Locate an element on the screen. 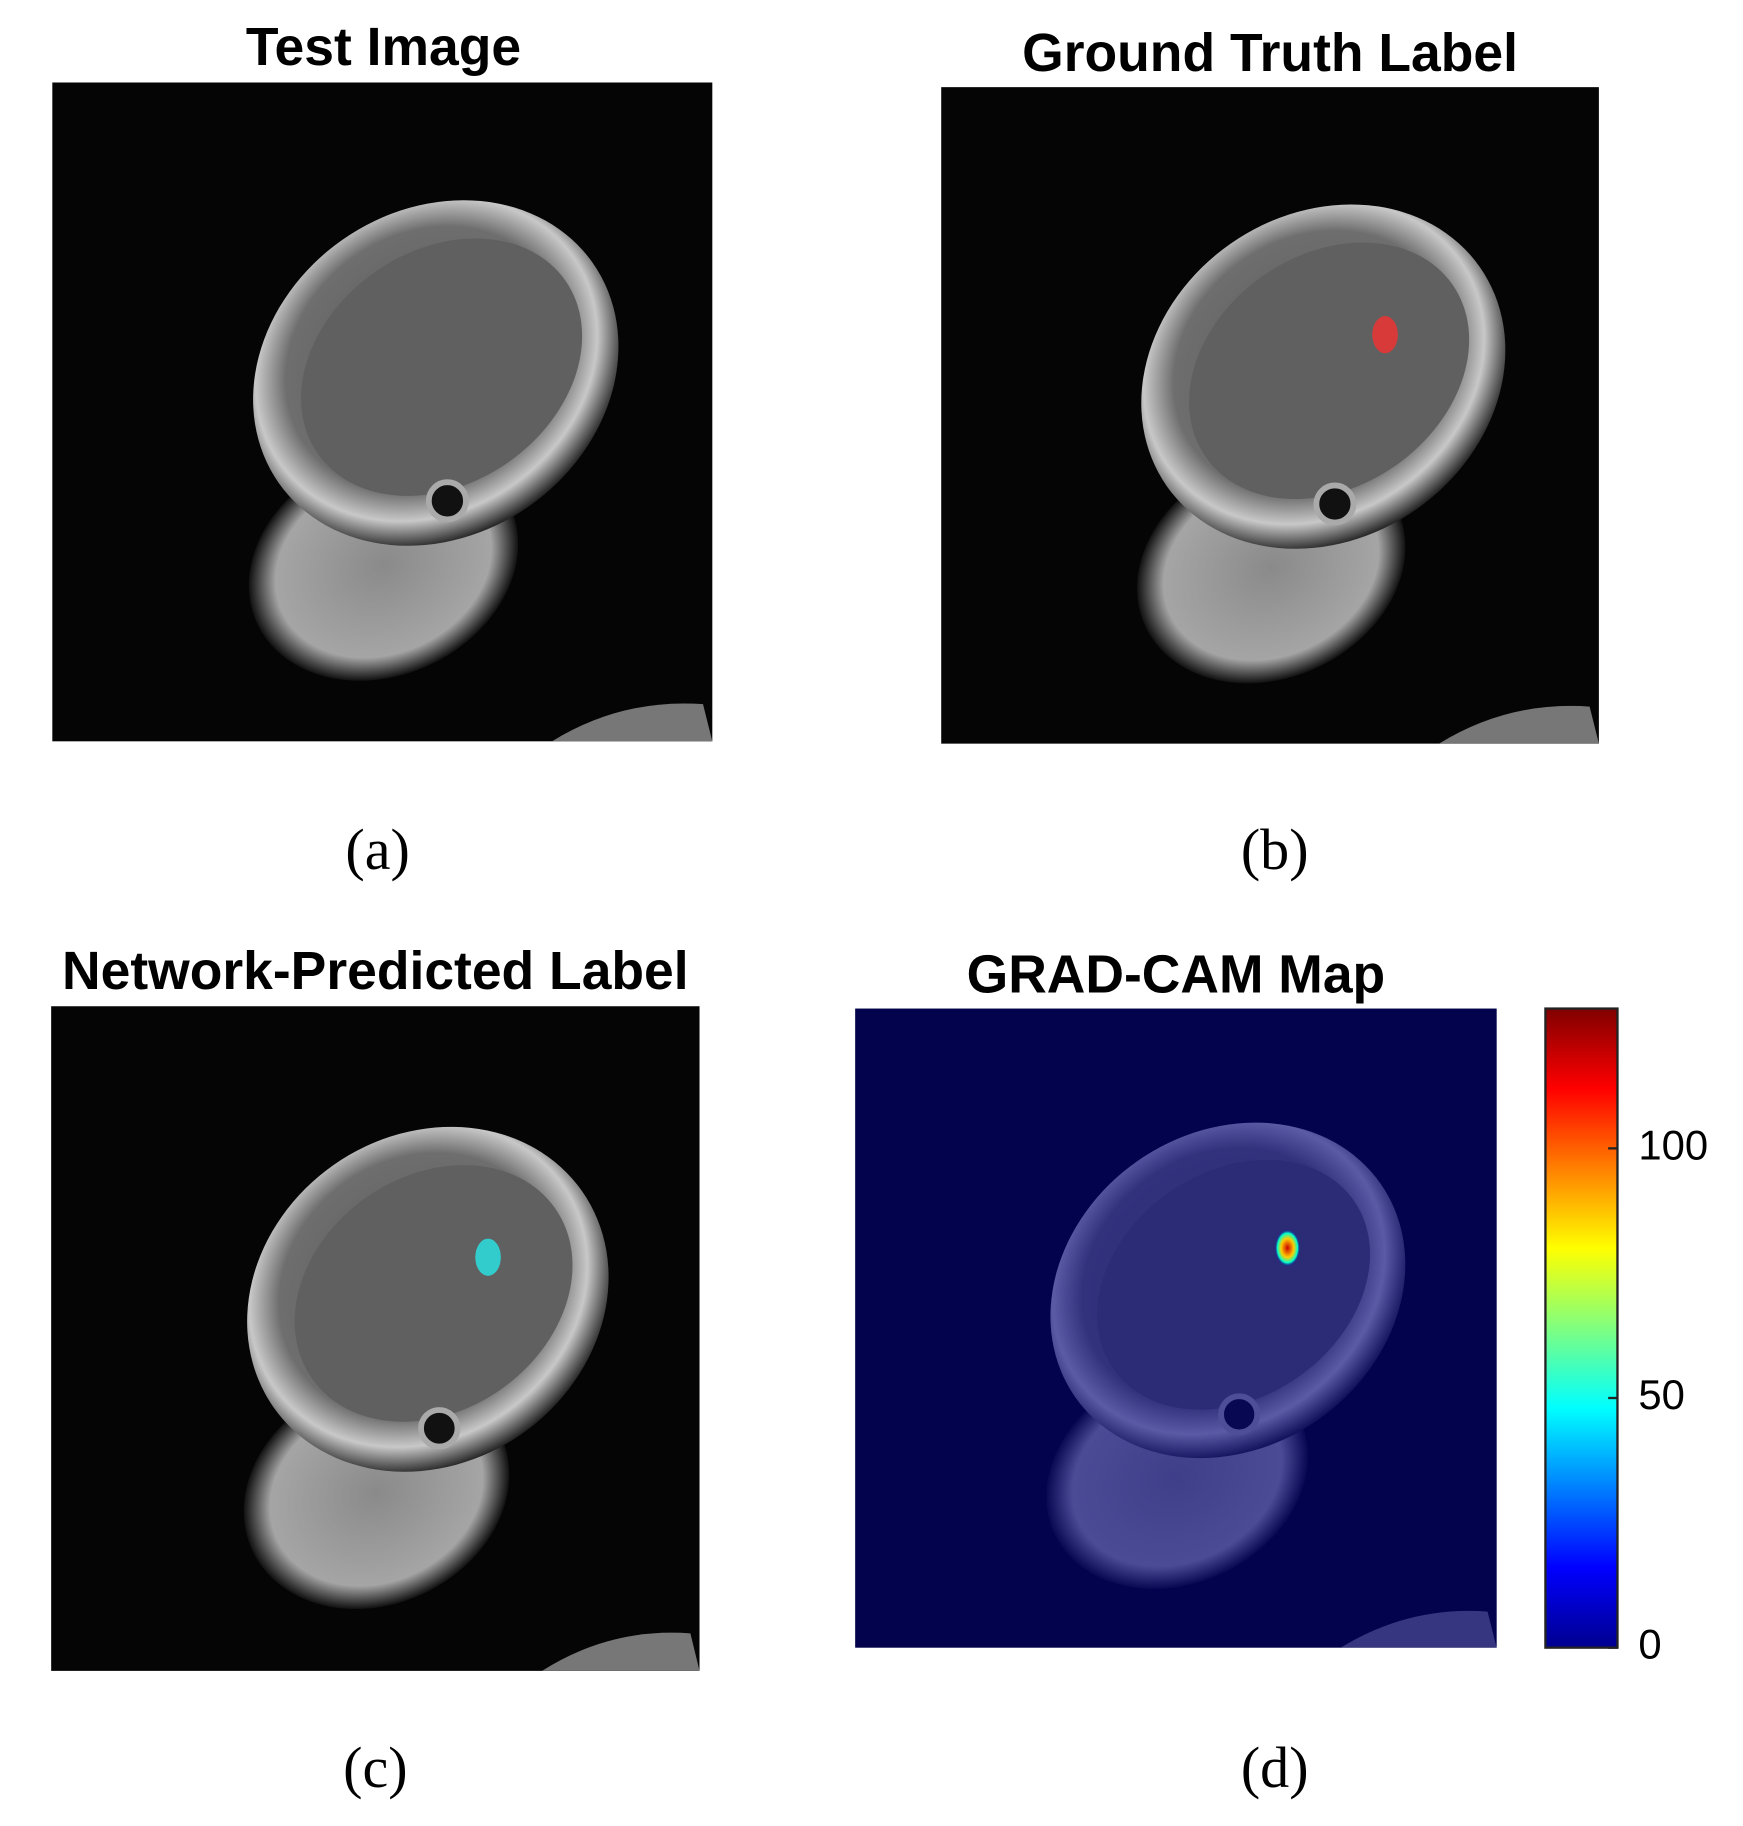 This screenshot has width=1743, height=1826. panel-title: Test Image is located at coordinates (383, 47).